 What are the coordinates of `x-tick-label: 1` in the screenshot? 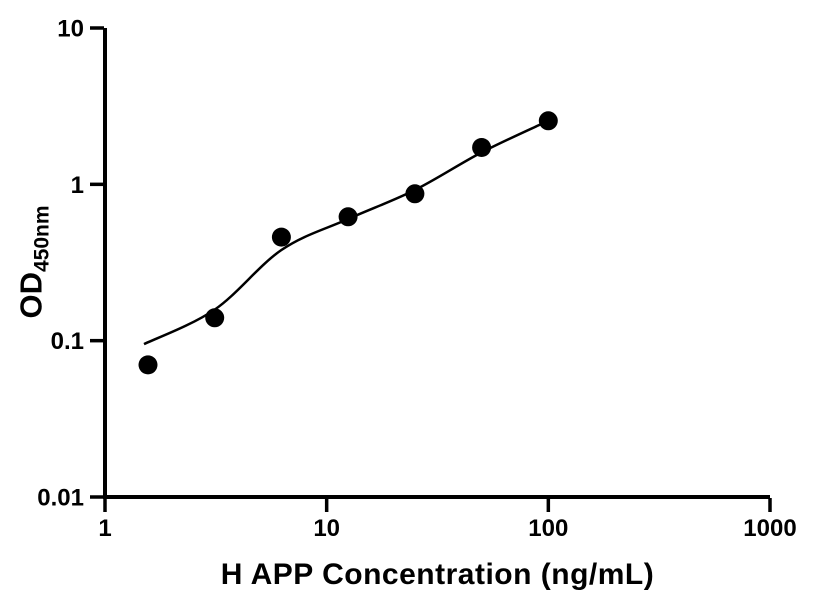 It's located at (104, 528).